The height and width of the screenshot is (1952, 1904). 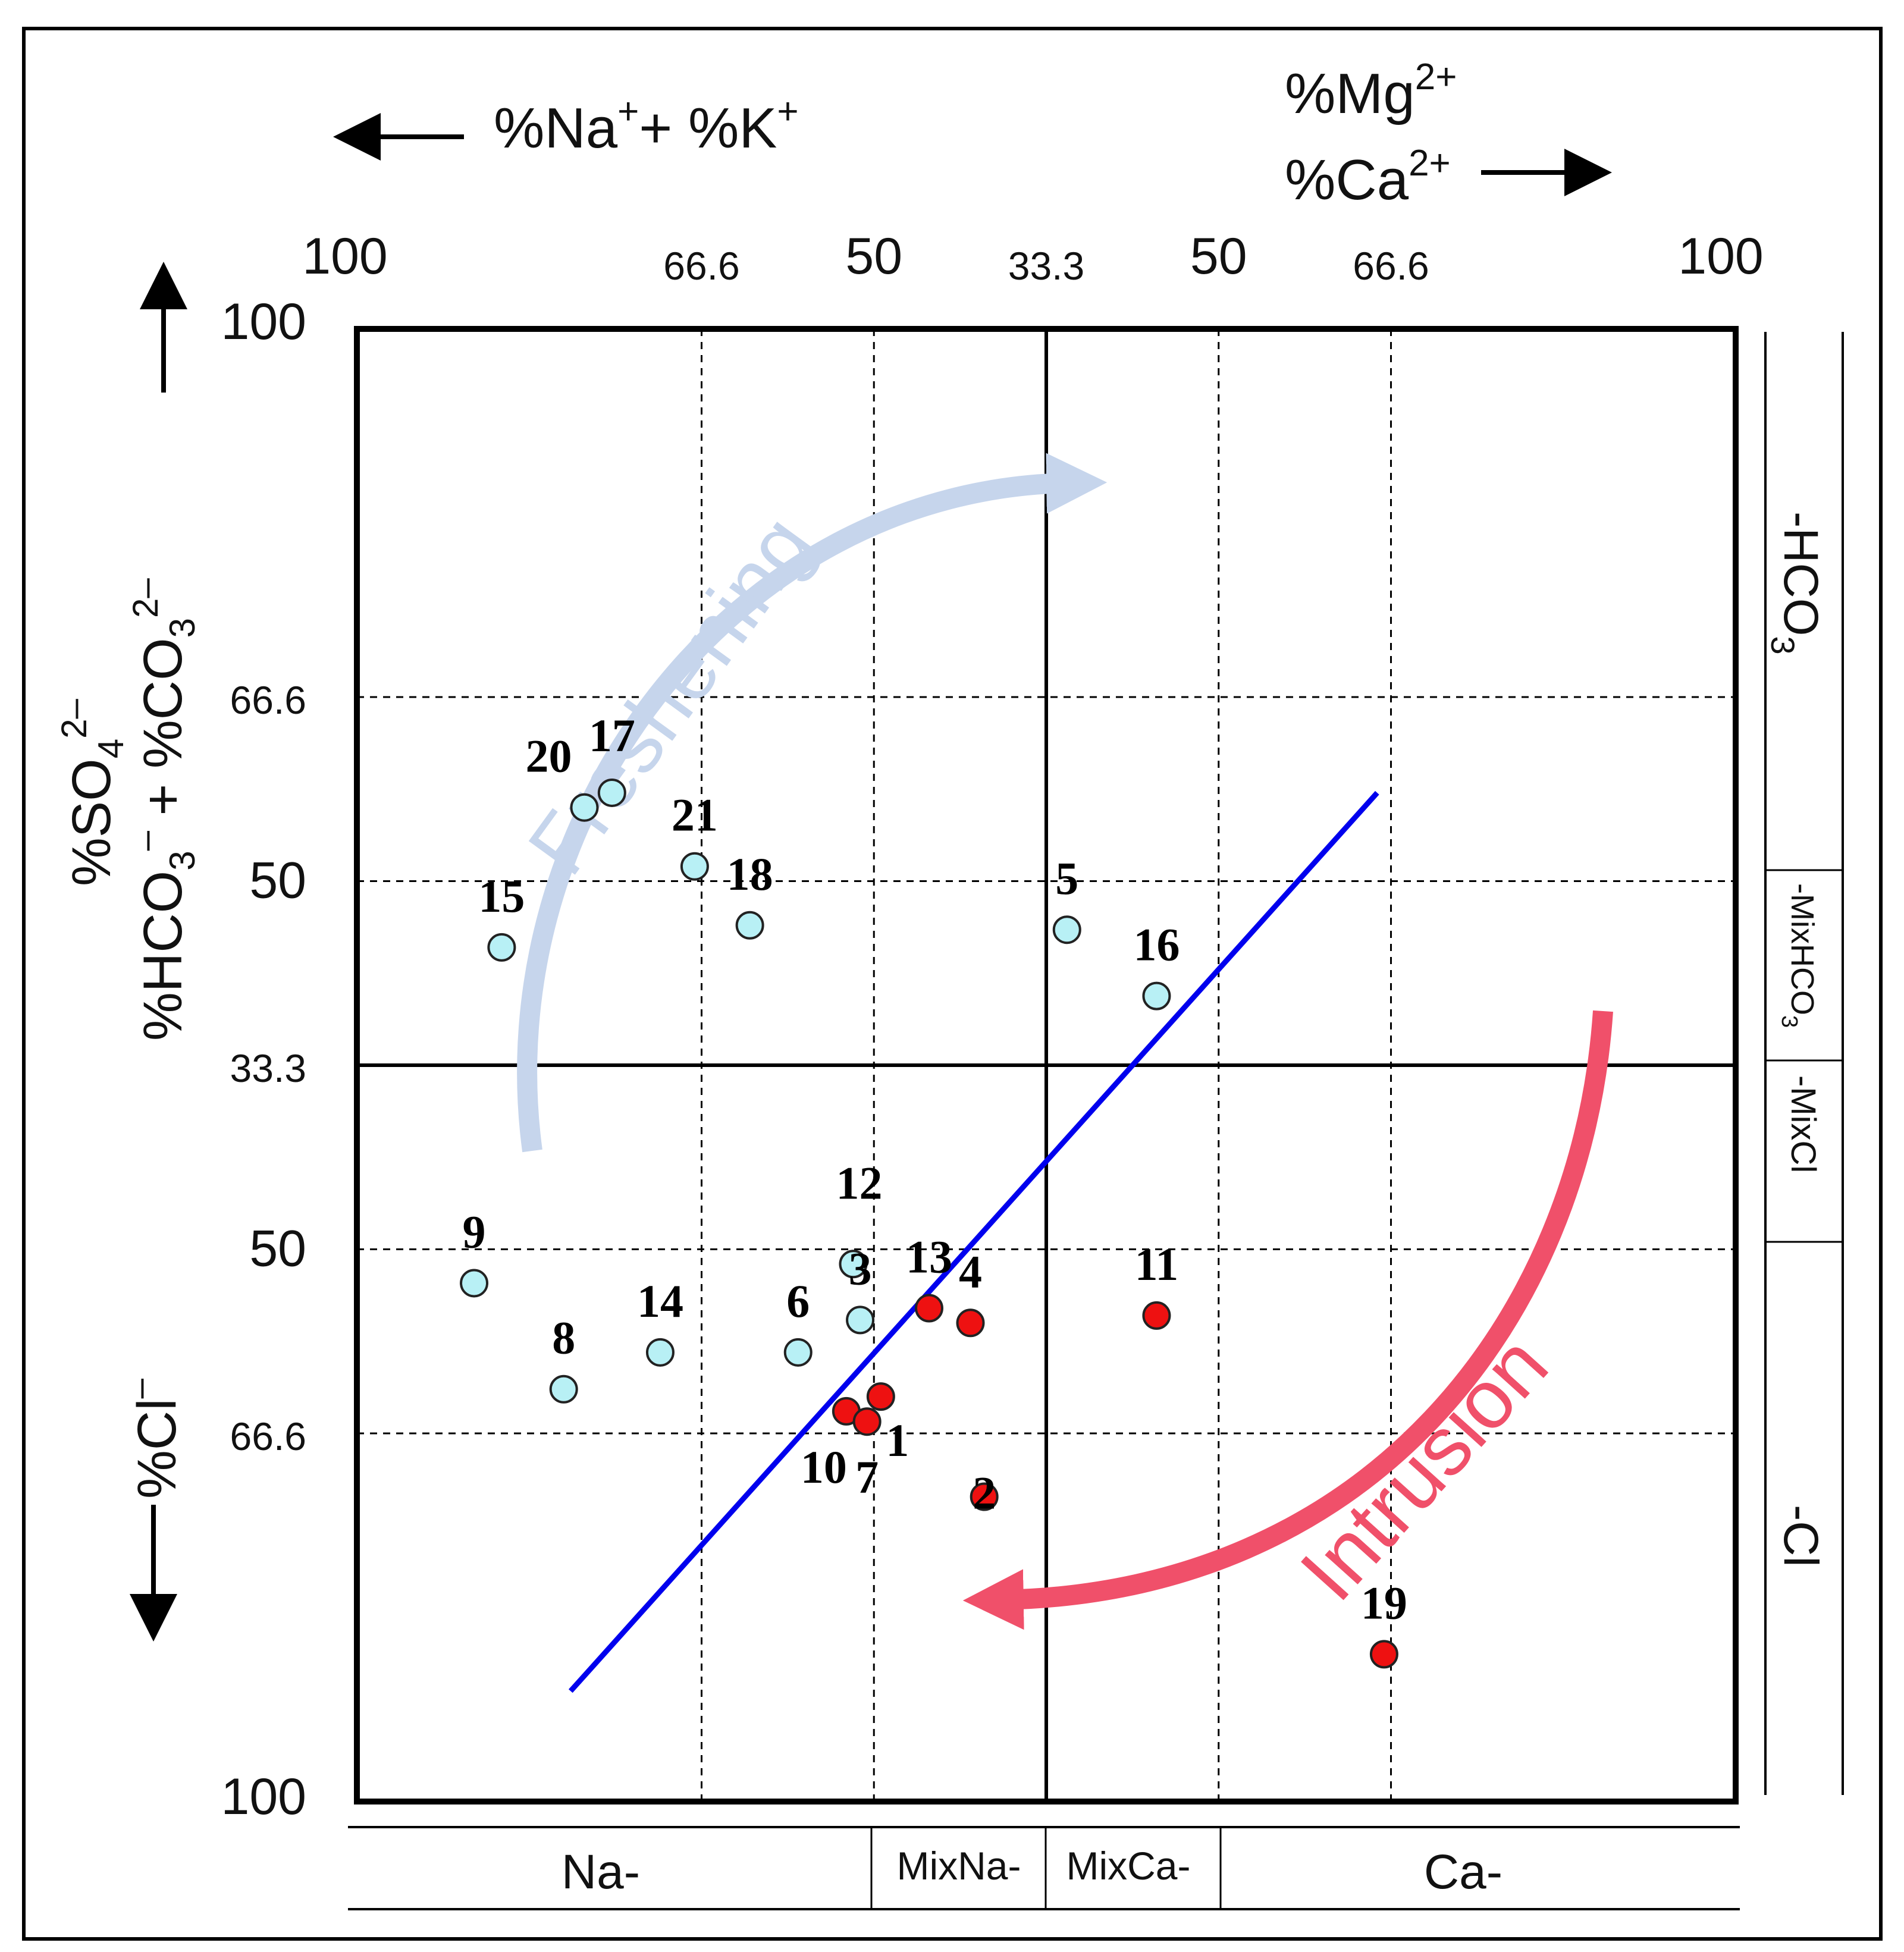 What do you see at coordinates (268, 700) in the screenshot?
I see `left-tick-1: 66.6` at bounding box center [268, 700].